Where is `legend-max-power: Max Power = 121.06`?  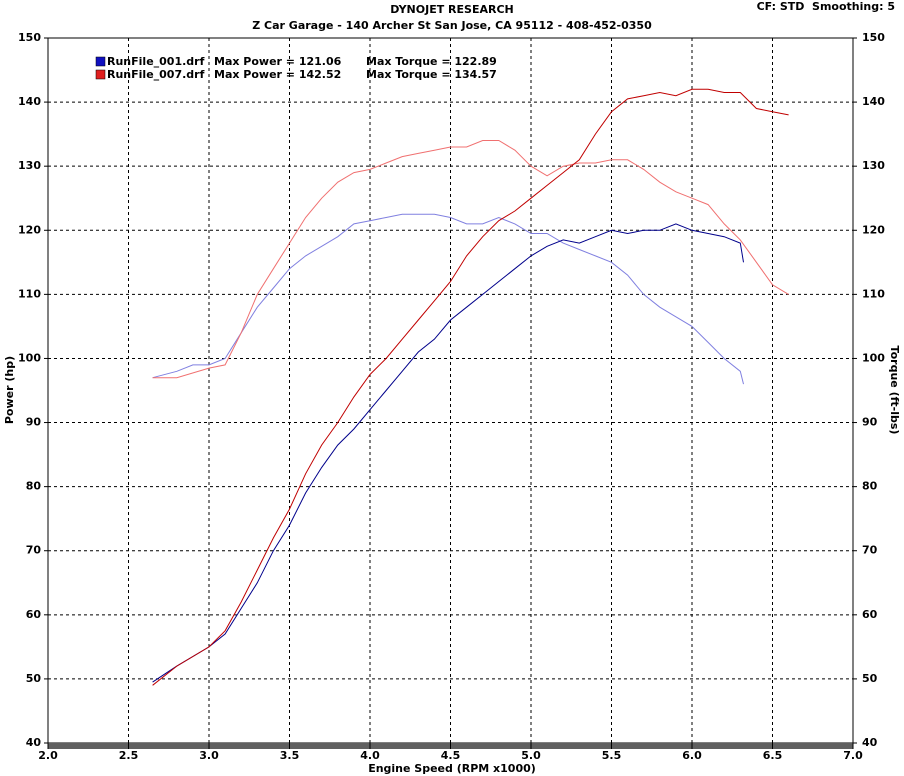
legend-max-power: Max Power = 121.06 is located at coordinates (278, 61).